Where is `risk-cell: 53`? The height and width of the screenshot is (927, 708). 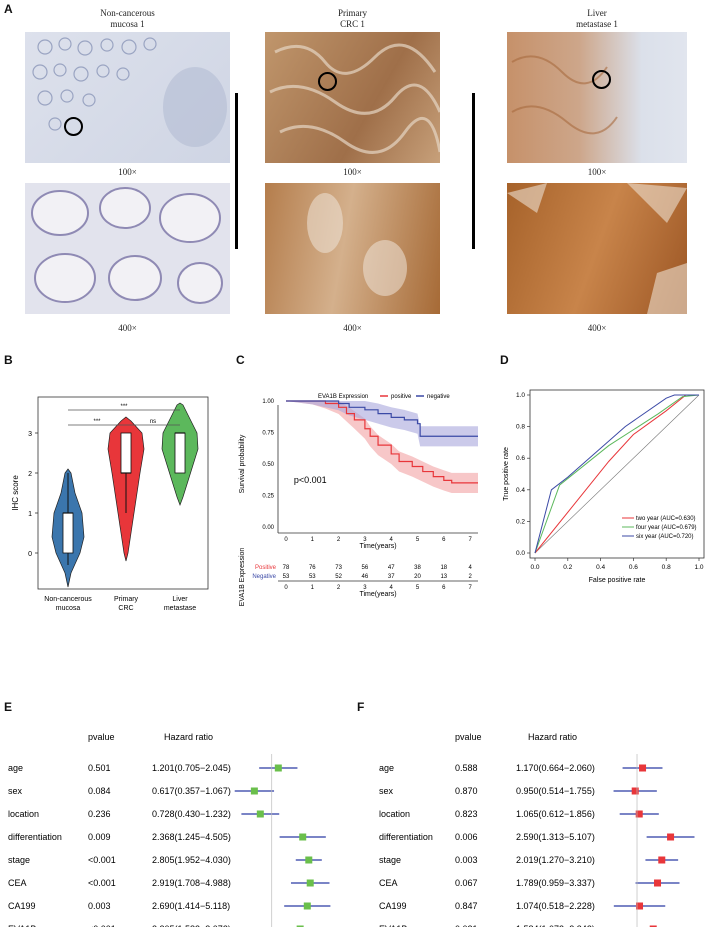
risk-cell: 53 is located at coordinates (286, 577).